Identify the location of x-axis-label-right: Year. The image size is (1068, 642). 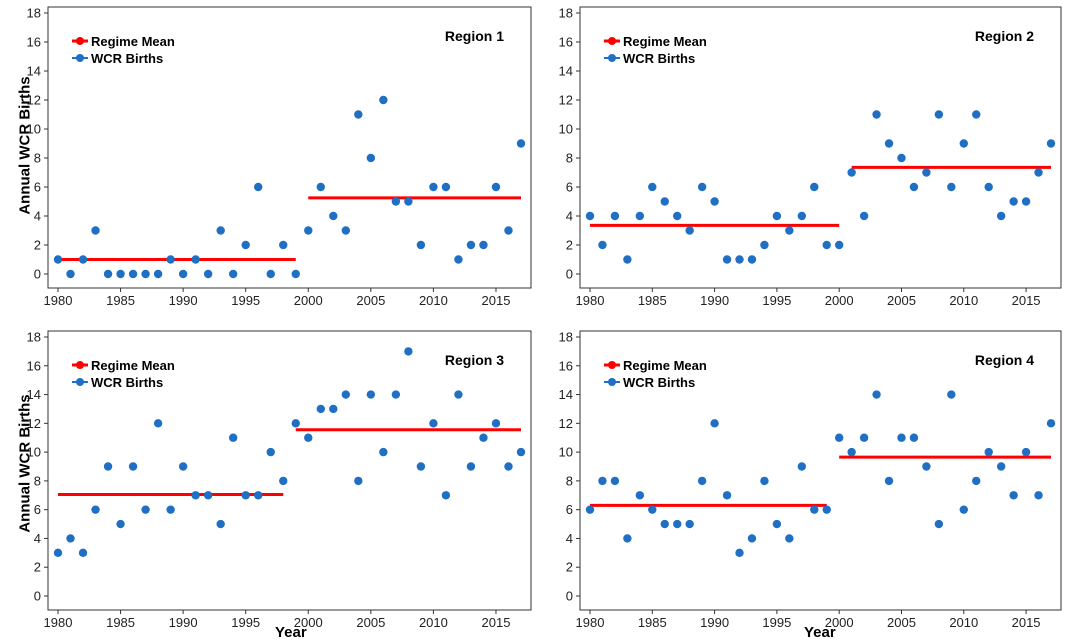
(820, 632).